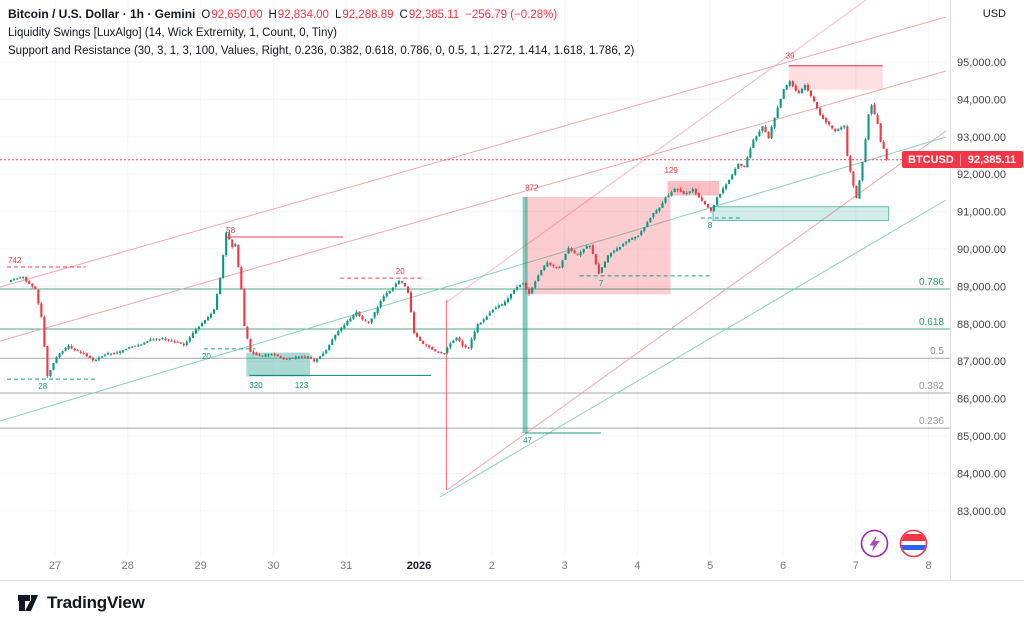 This screenshot has width=1024, height=630. What do you see at coordinates (55, 566) in the screenshot?
I see `svg-text: 27` at bounding box center [55, 566].